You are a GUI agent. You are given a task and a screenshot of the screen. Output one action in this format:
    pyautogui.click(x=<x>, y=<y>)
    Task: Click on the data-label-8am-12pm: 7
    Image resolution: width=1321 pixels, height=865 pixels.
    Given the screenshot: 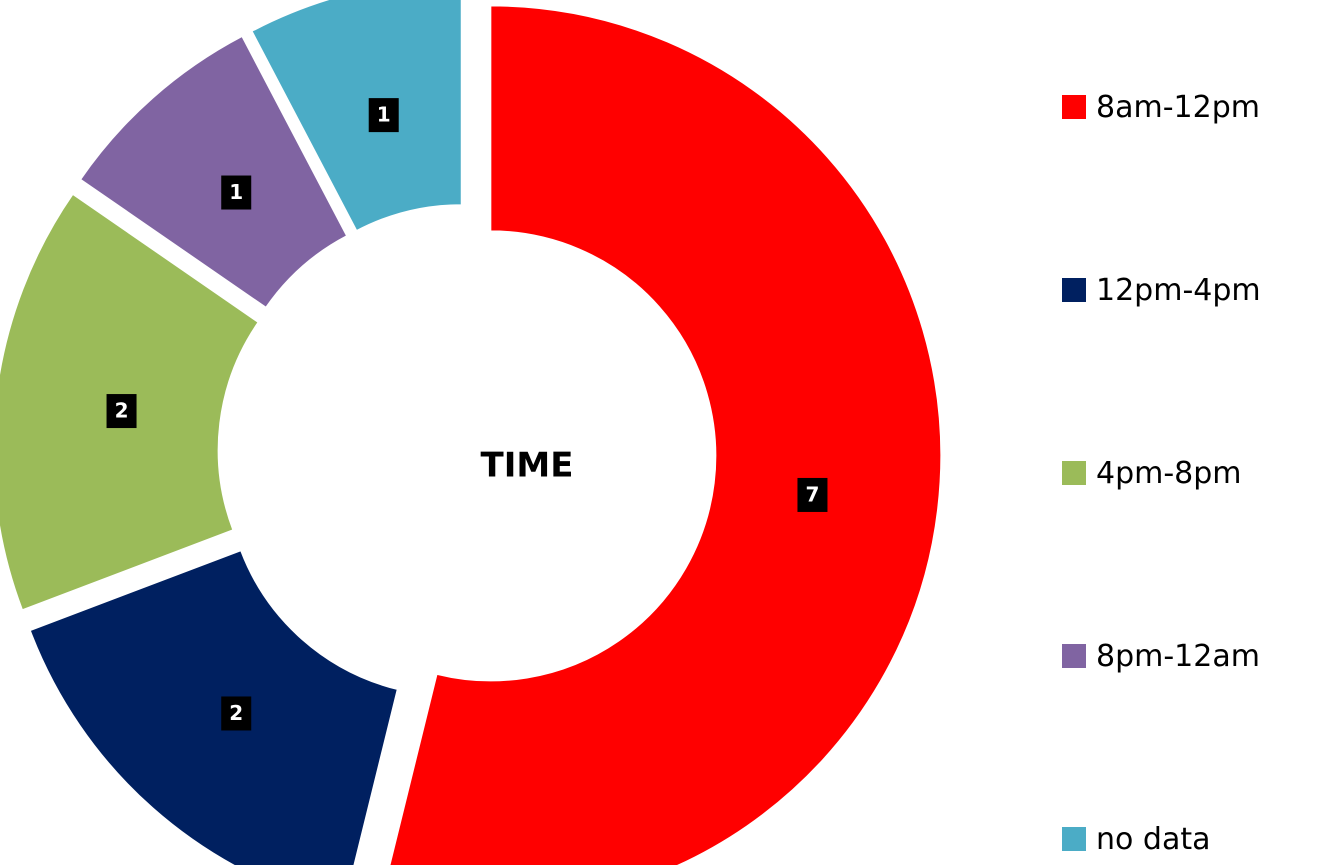 What is the action you would take?
    pyautogui.click(x=812, y=494)
    